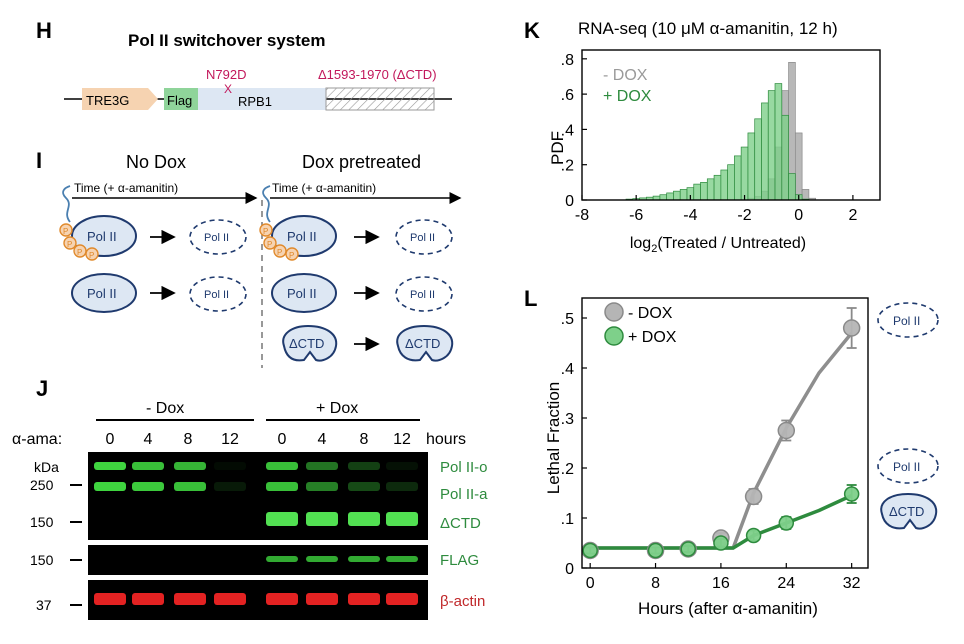  I want to click on pol2-hypo-left, so click(104, 293).